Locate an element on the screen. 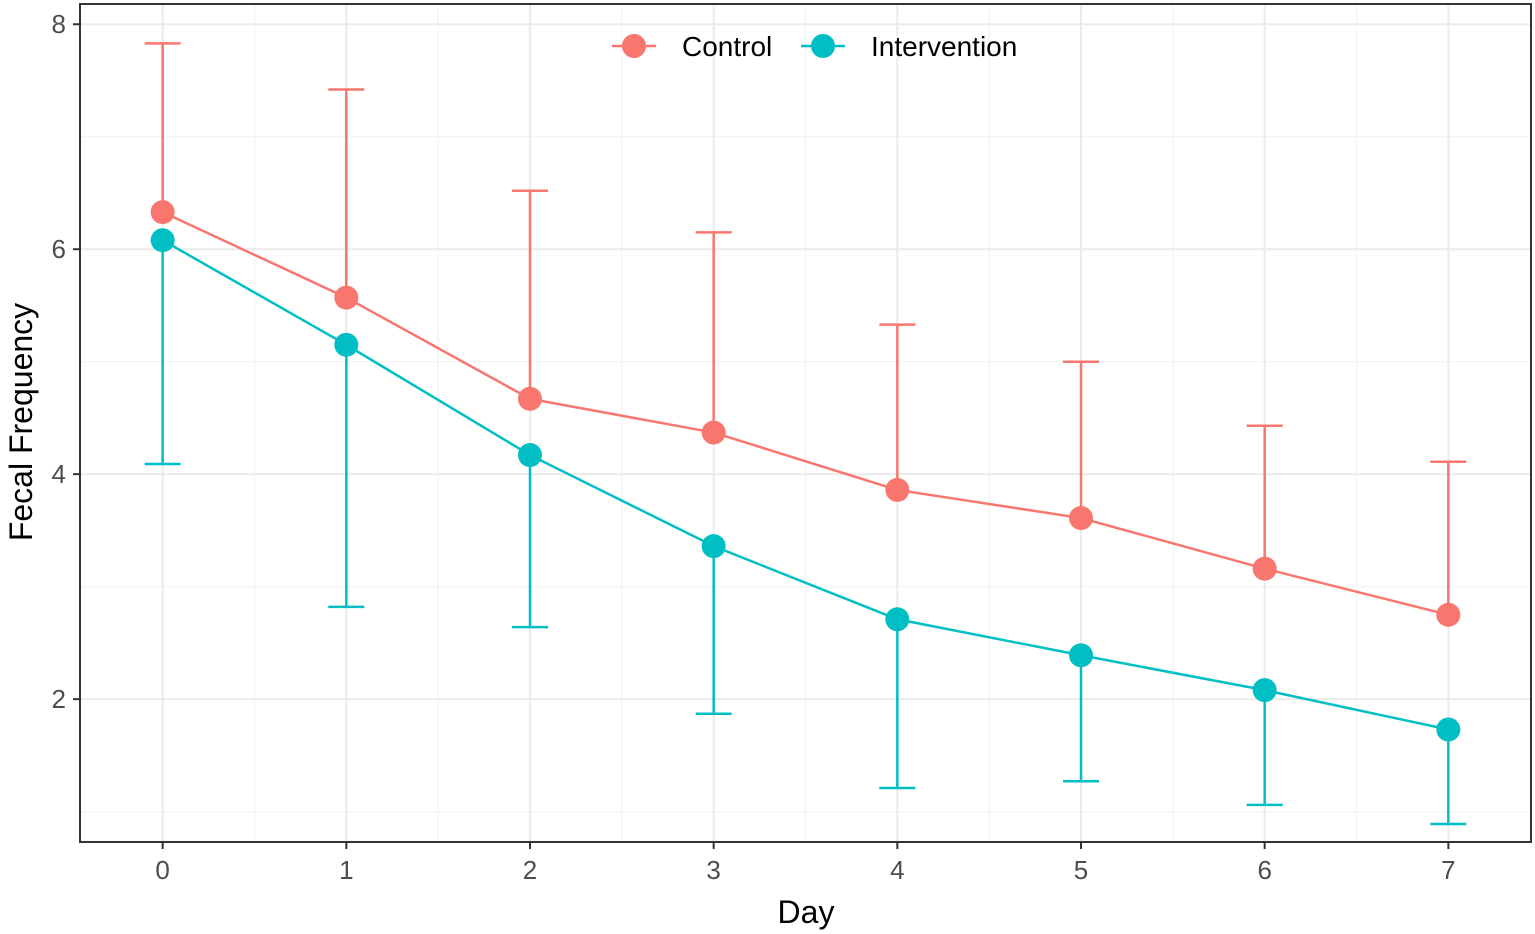 The height and width of the screenshot is (934, 1535). x-tick-label: 5 is located at coordinates (1081, 870).